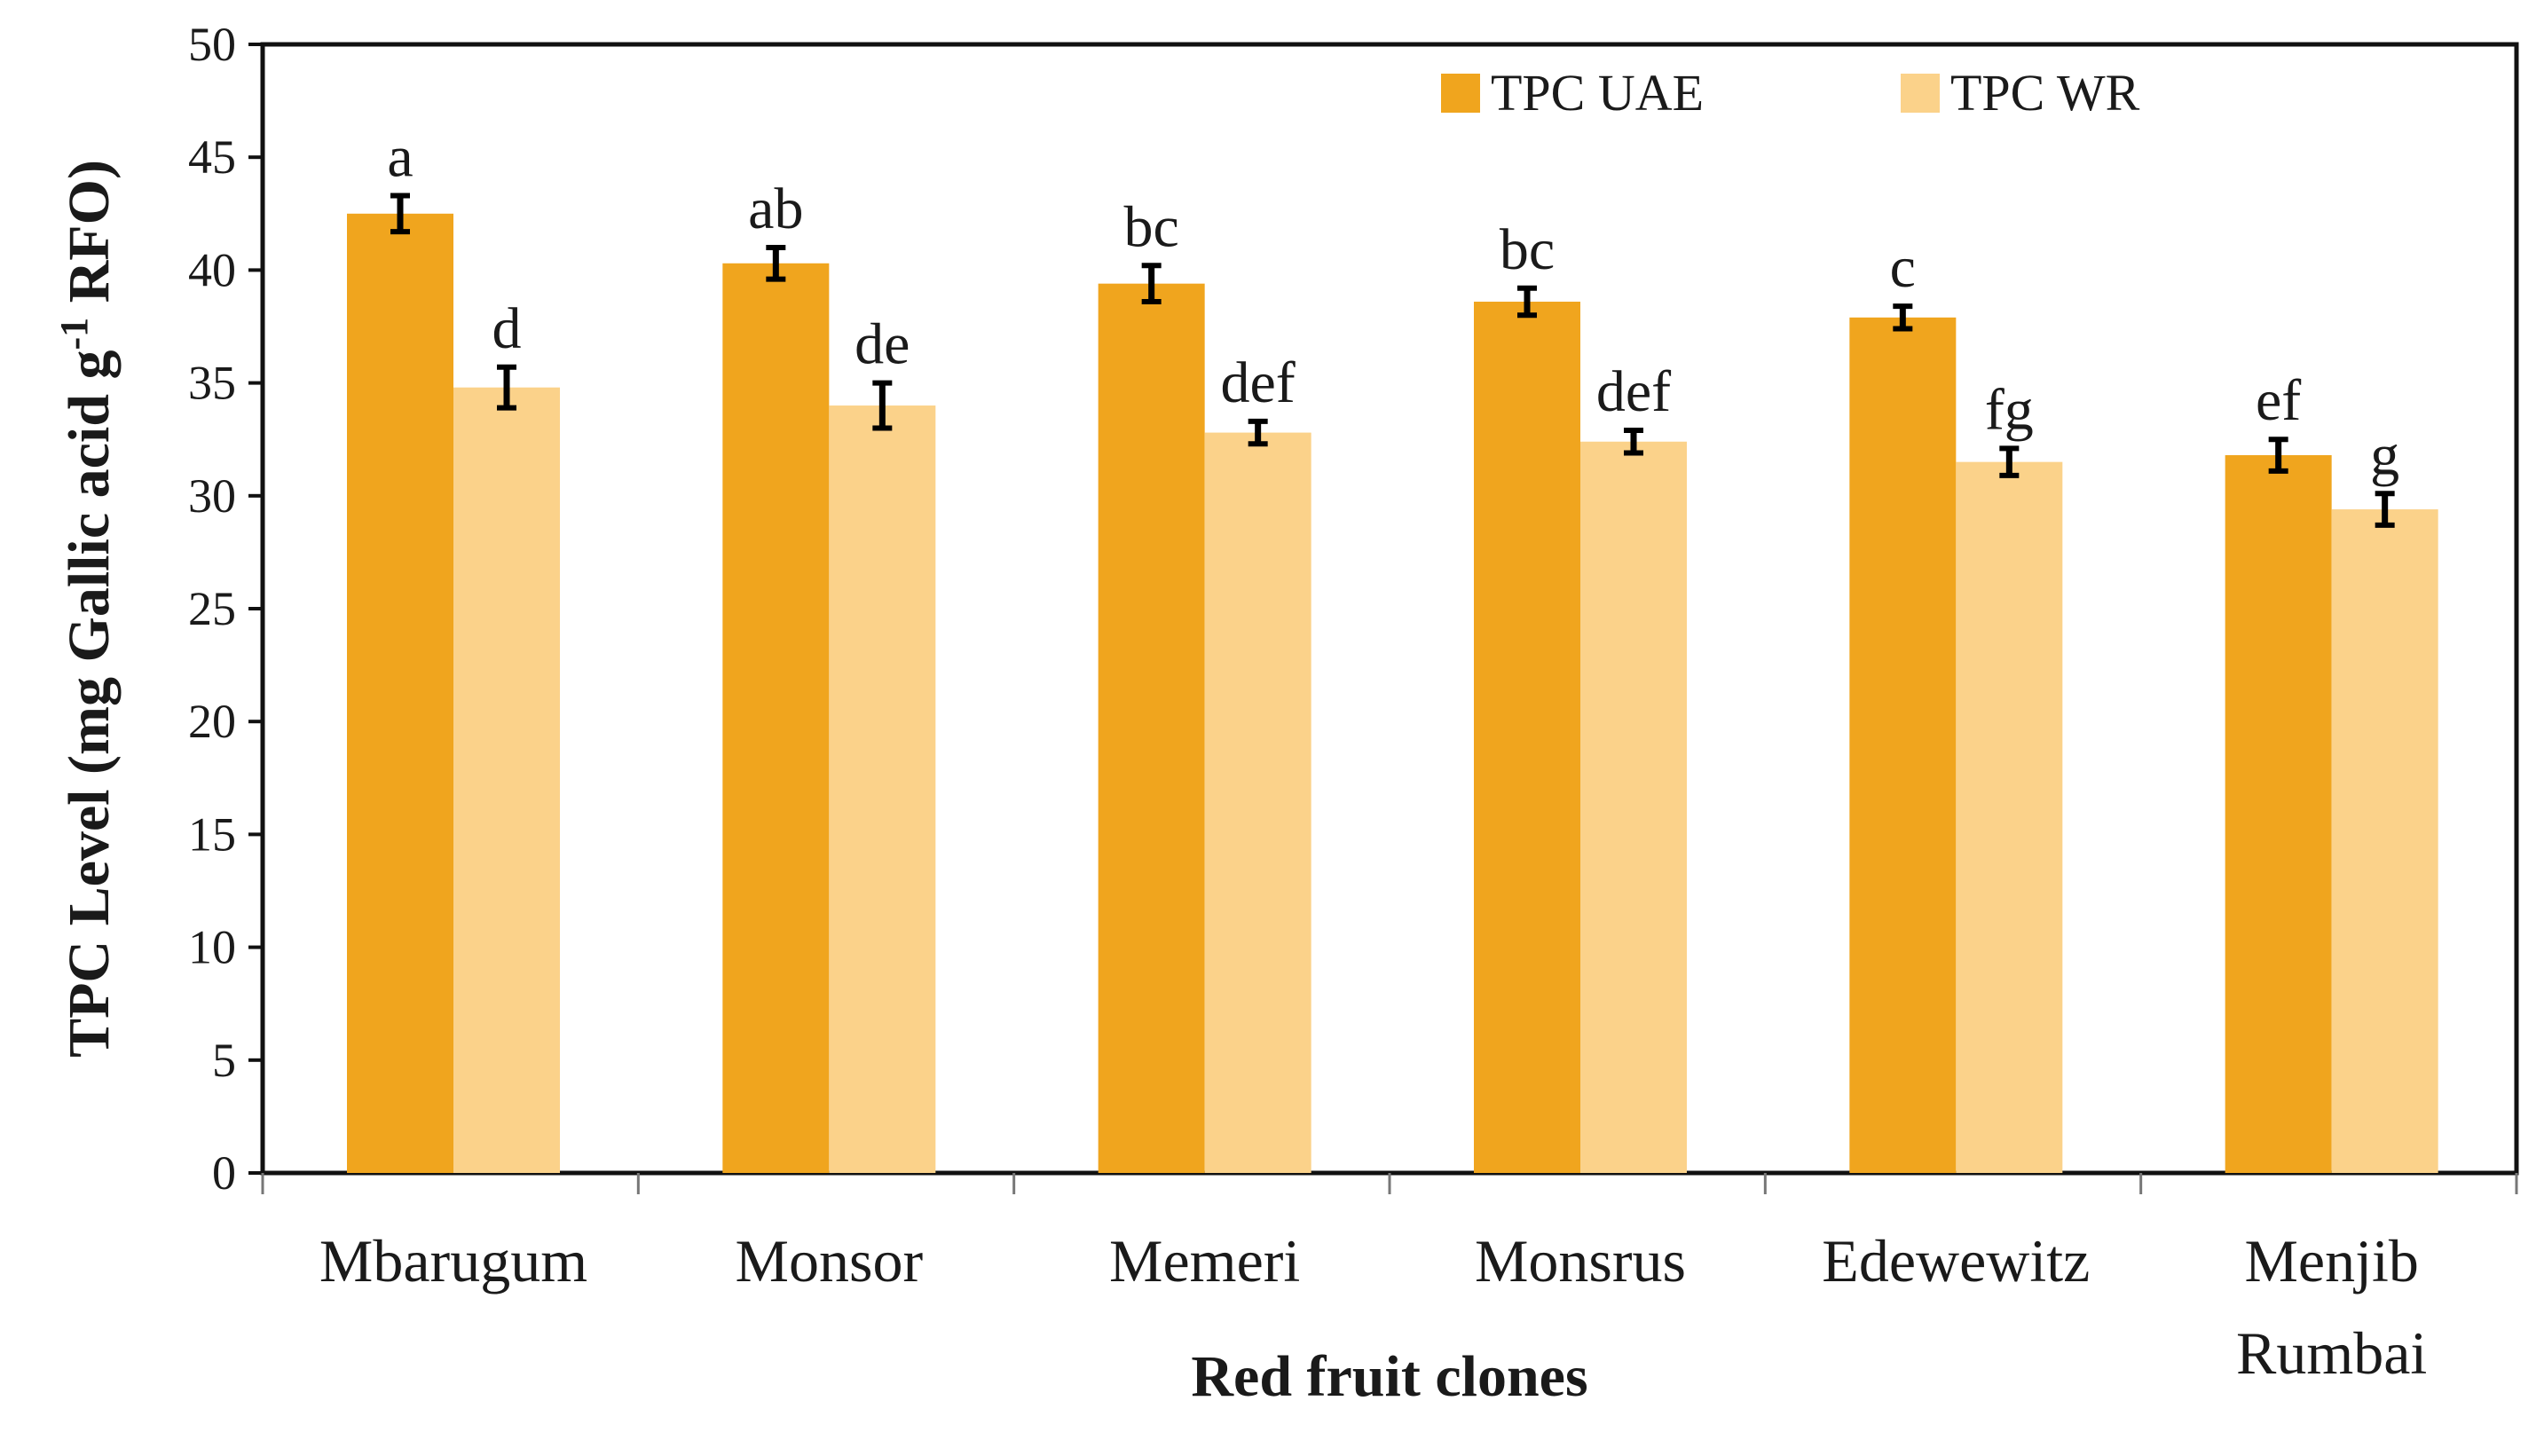 This screenshot has width=2544, height=1456. Describe the element at coordinates (74, 334) in the screenshot. I see `y-axis-title-superscript: -1` at that location.